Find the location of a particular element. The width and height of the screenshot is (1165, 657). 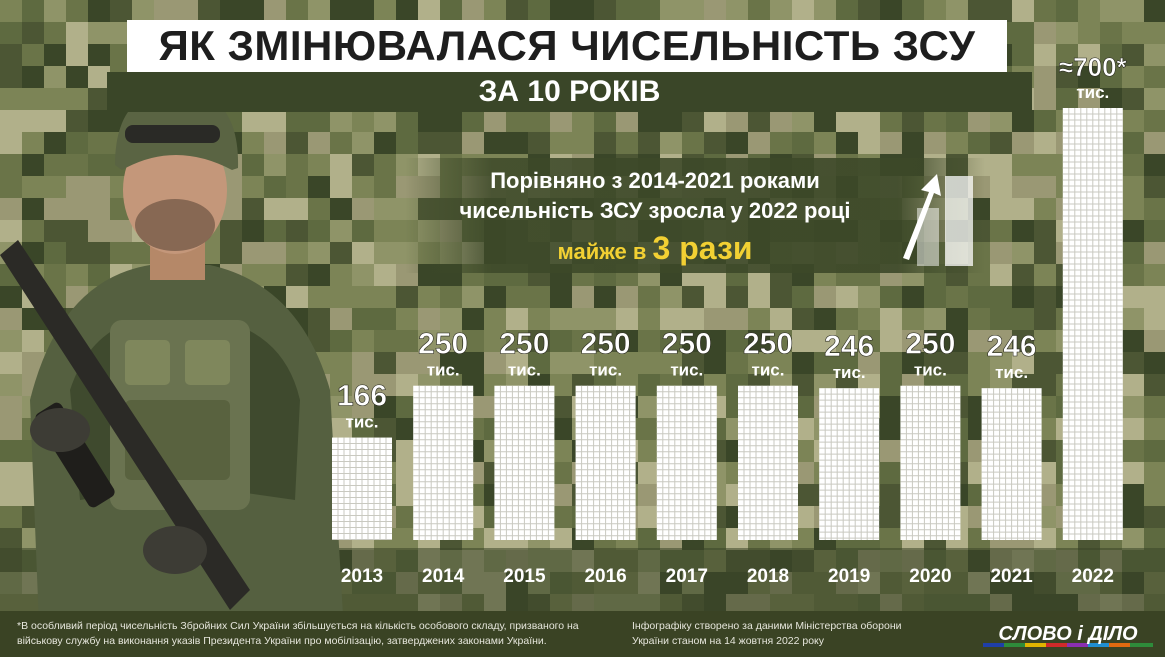

category-label-2017: 2017 is located at coordinates (687, 576).